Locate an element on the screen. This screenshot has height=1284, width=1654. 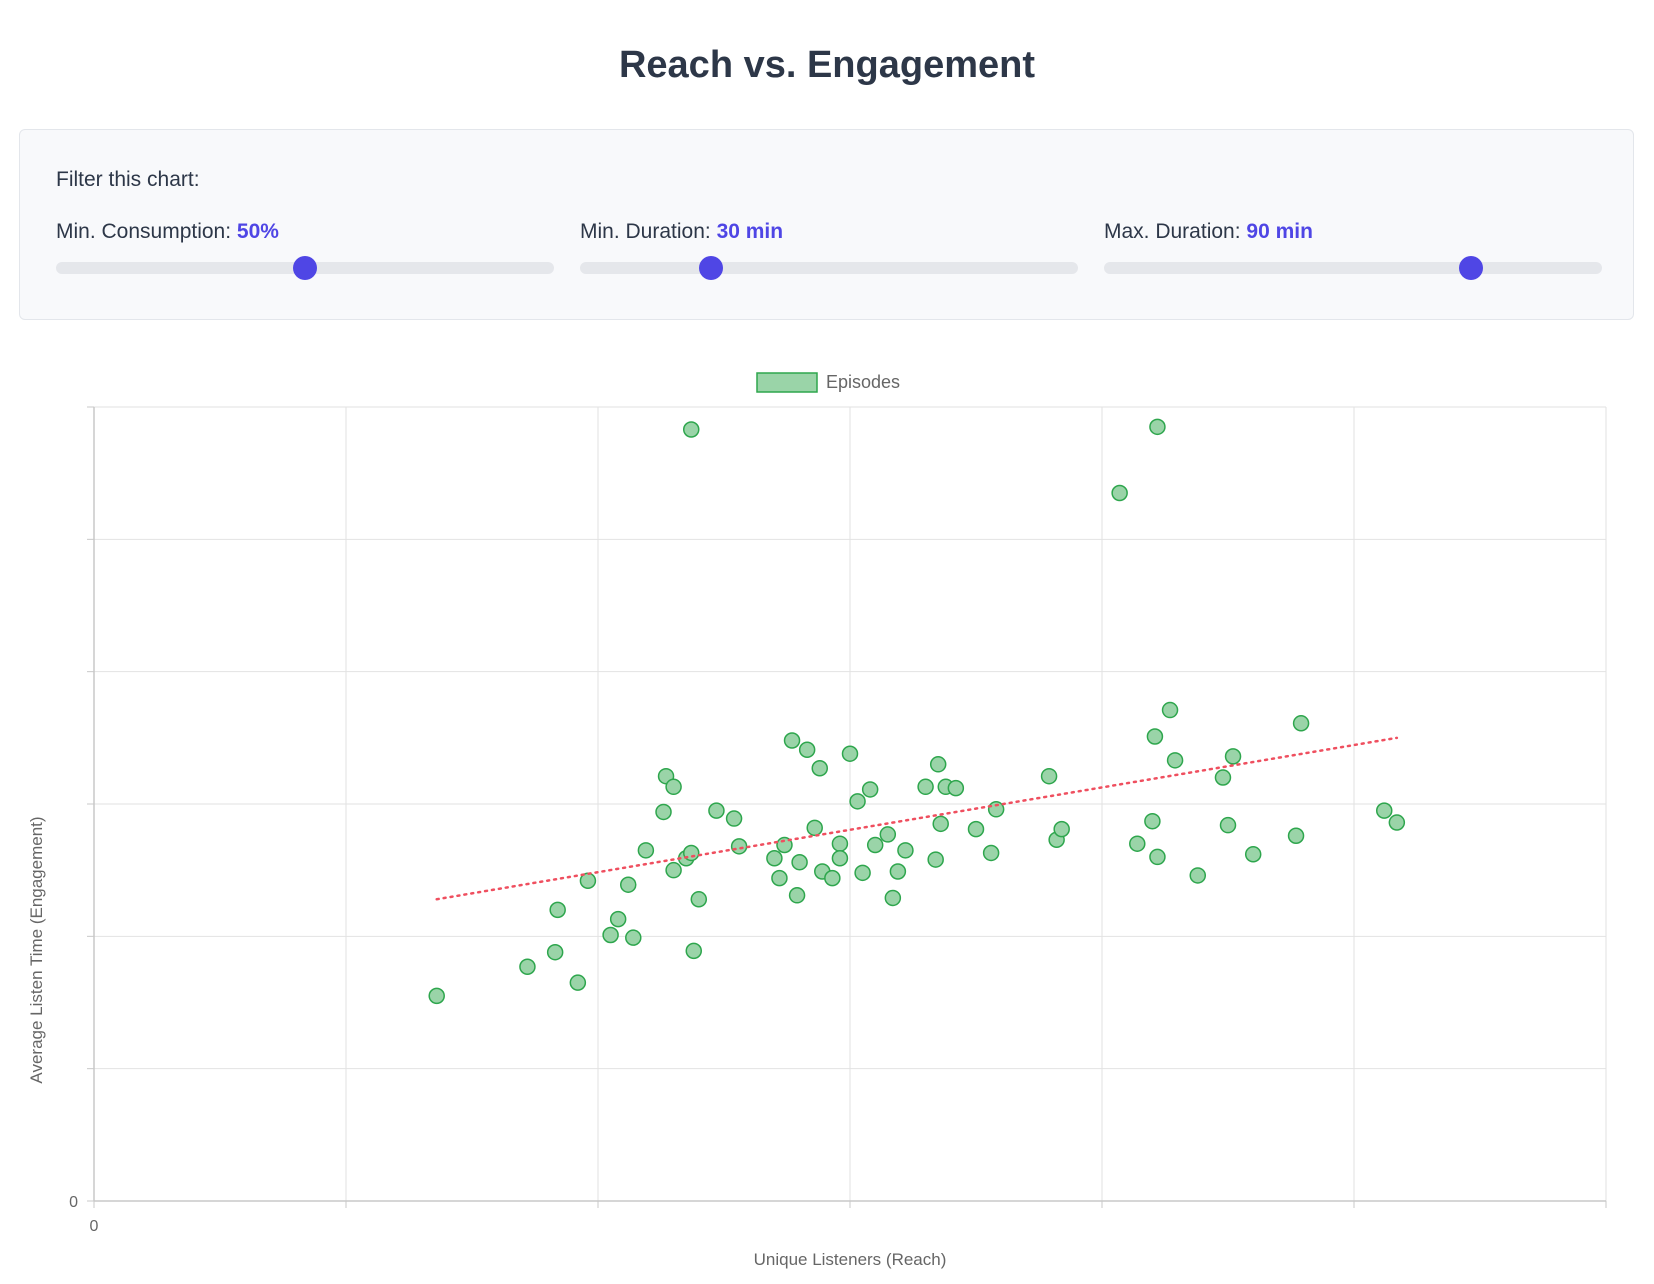
chart-title: Reach vs. Engagement is located at coordinates (827, 65).